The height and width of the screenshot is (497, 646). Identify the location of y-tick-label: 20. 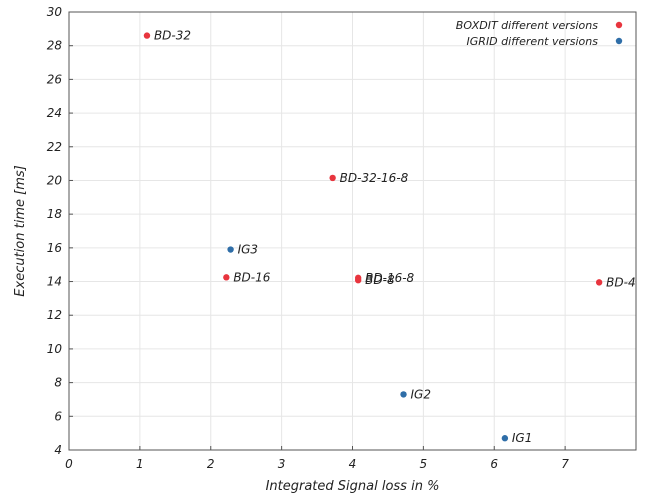
(55, 180).